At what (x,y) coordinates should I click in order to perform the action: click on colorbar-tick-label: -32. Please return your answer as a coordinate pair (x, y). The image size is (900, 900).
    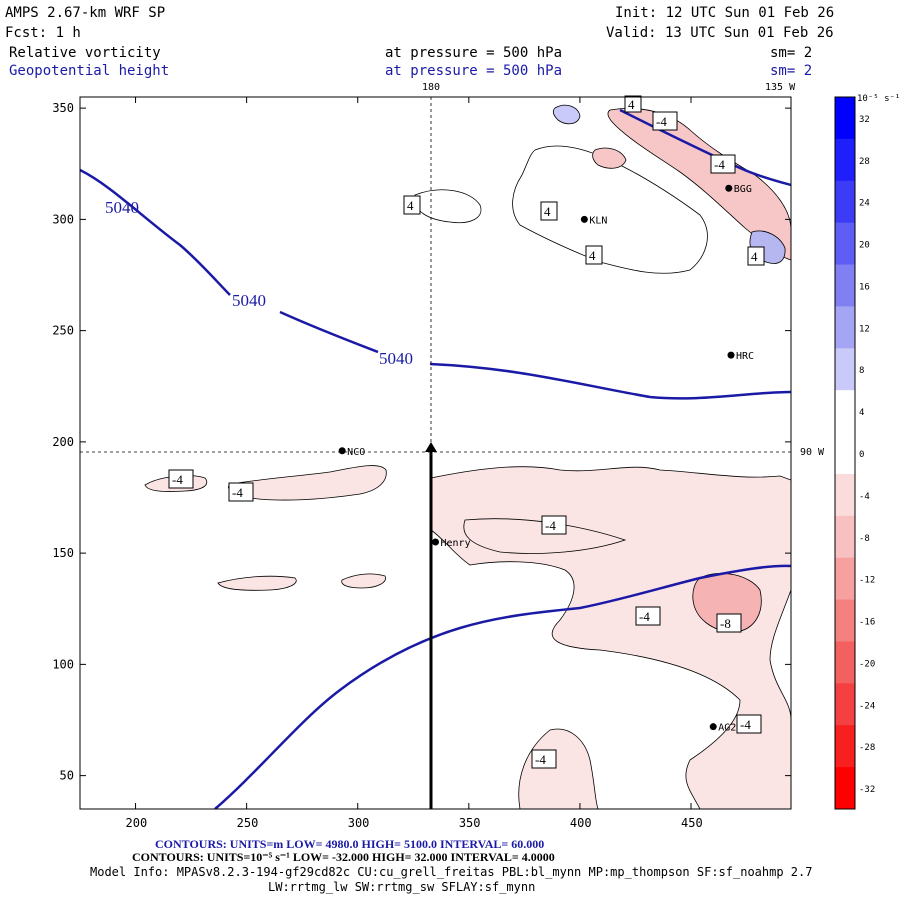
    Looking at the image, I should click on (867, 790).